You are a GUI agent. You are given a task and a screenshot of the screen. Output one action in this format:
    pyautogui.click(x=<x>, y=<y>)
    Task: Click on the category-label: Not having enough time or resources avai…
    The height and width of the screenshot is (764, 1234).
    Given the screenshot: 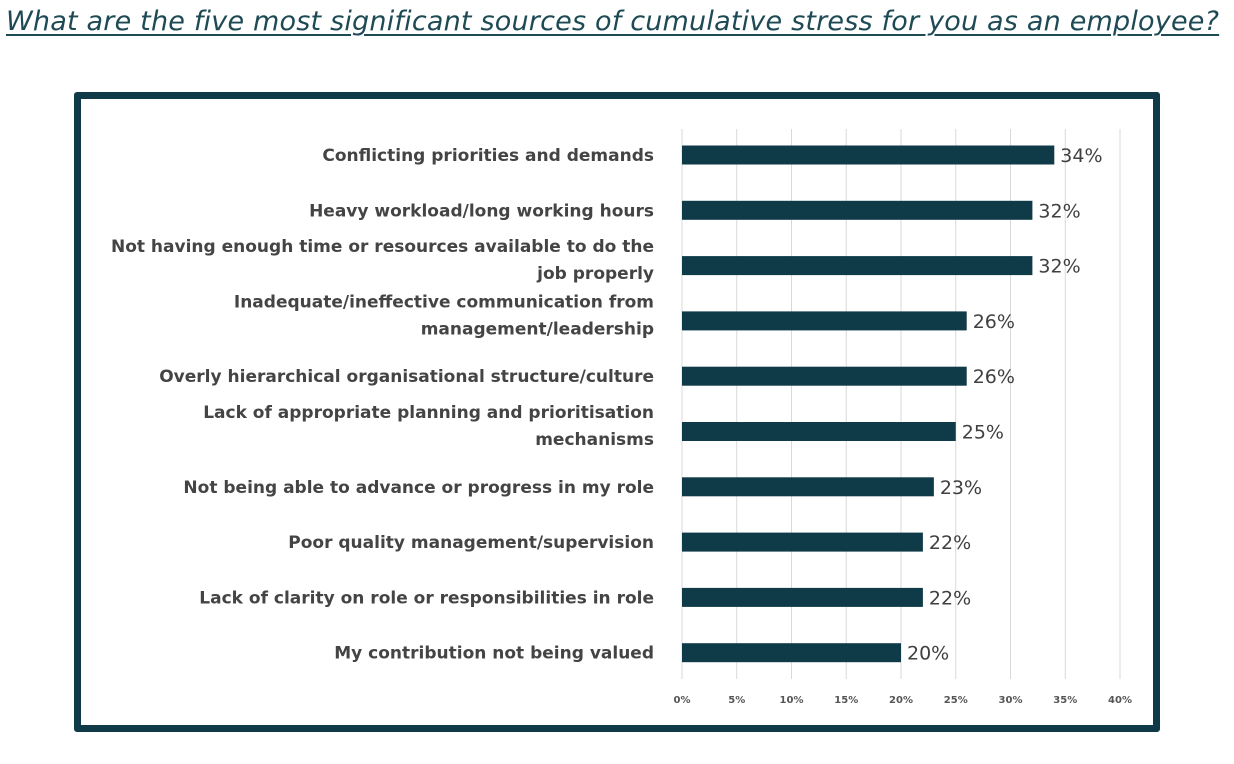 What is the action you would take?
    pyautogui.click(x=382, y=260)
    